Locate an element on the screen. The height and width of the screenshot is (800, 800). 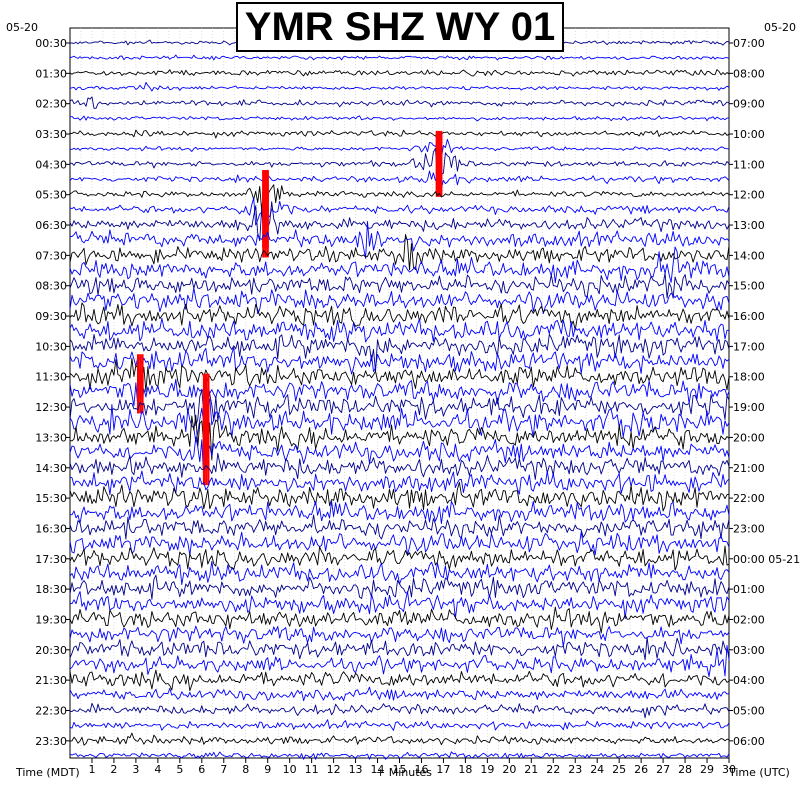
right-tick-label: 19:00 is located at coordinates (749, 407).